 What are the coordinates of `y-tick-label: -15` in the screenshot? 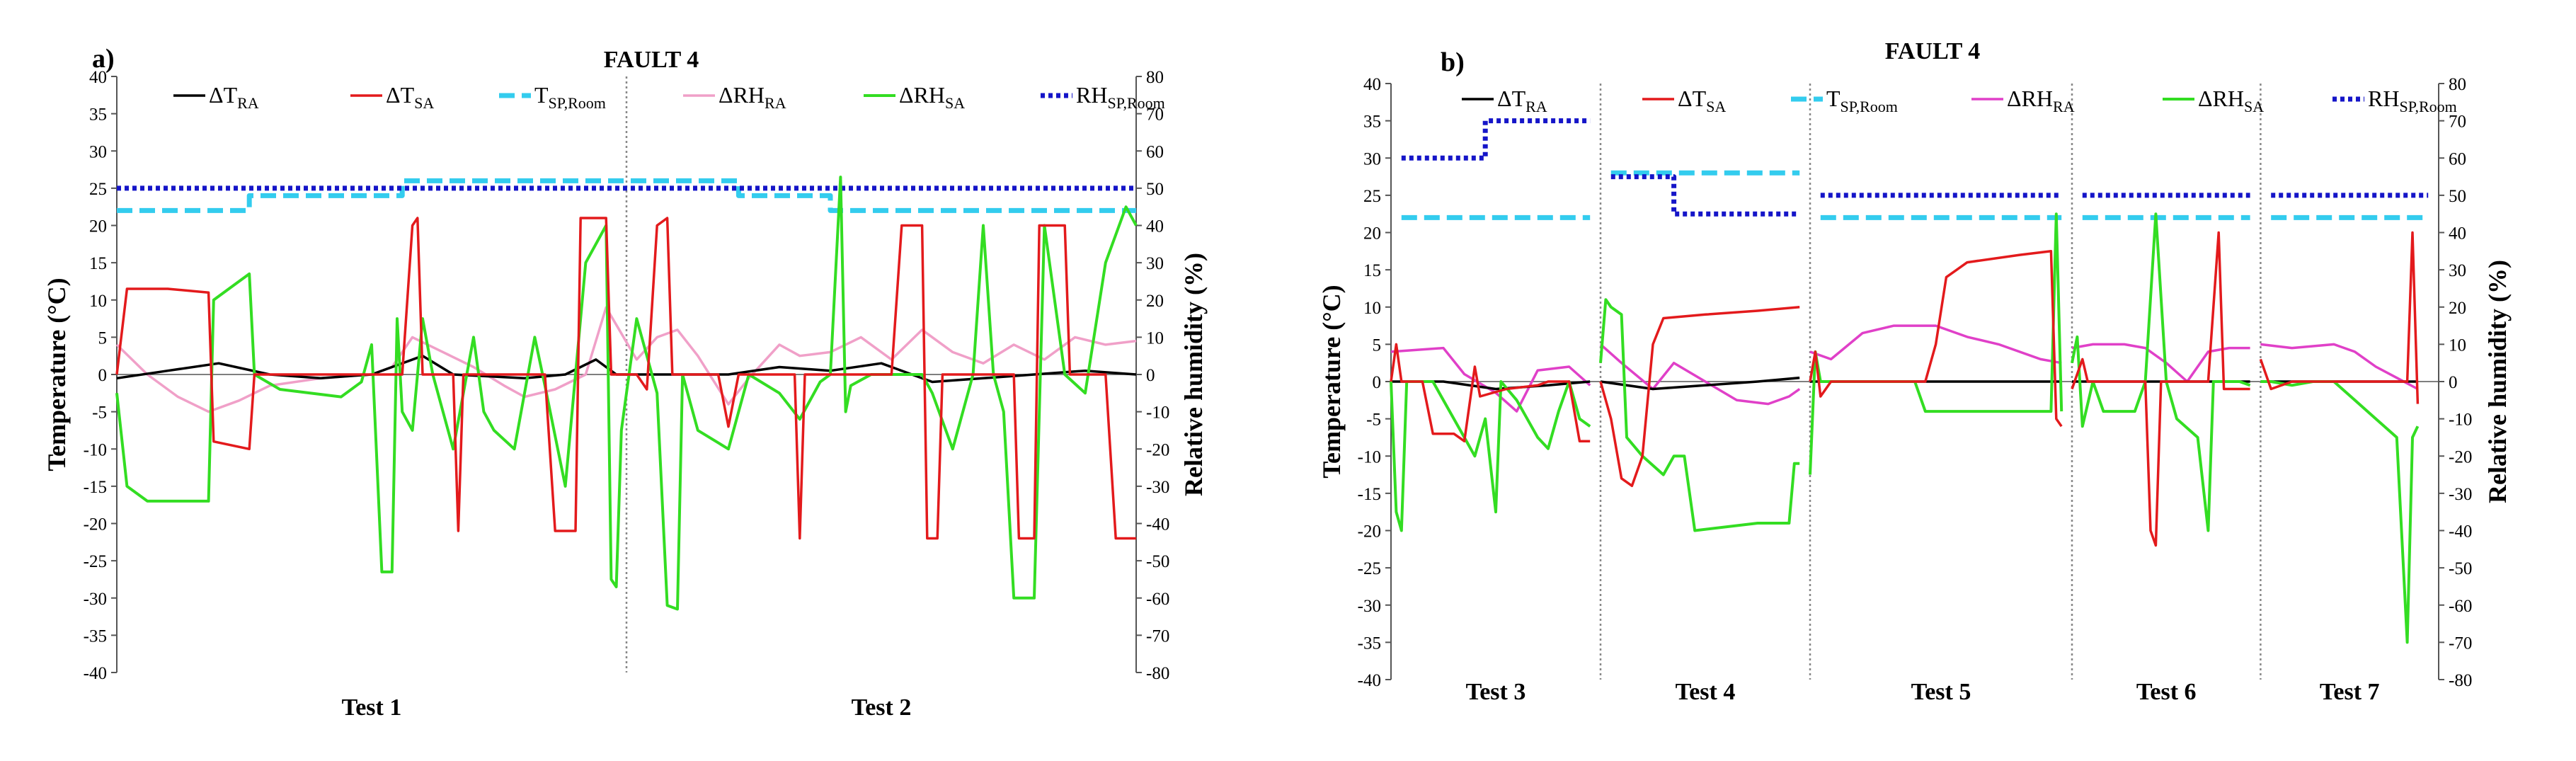 It's located at (95, 487).